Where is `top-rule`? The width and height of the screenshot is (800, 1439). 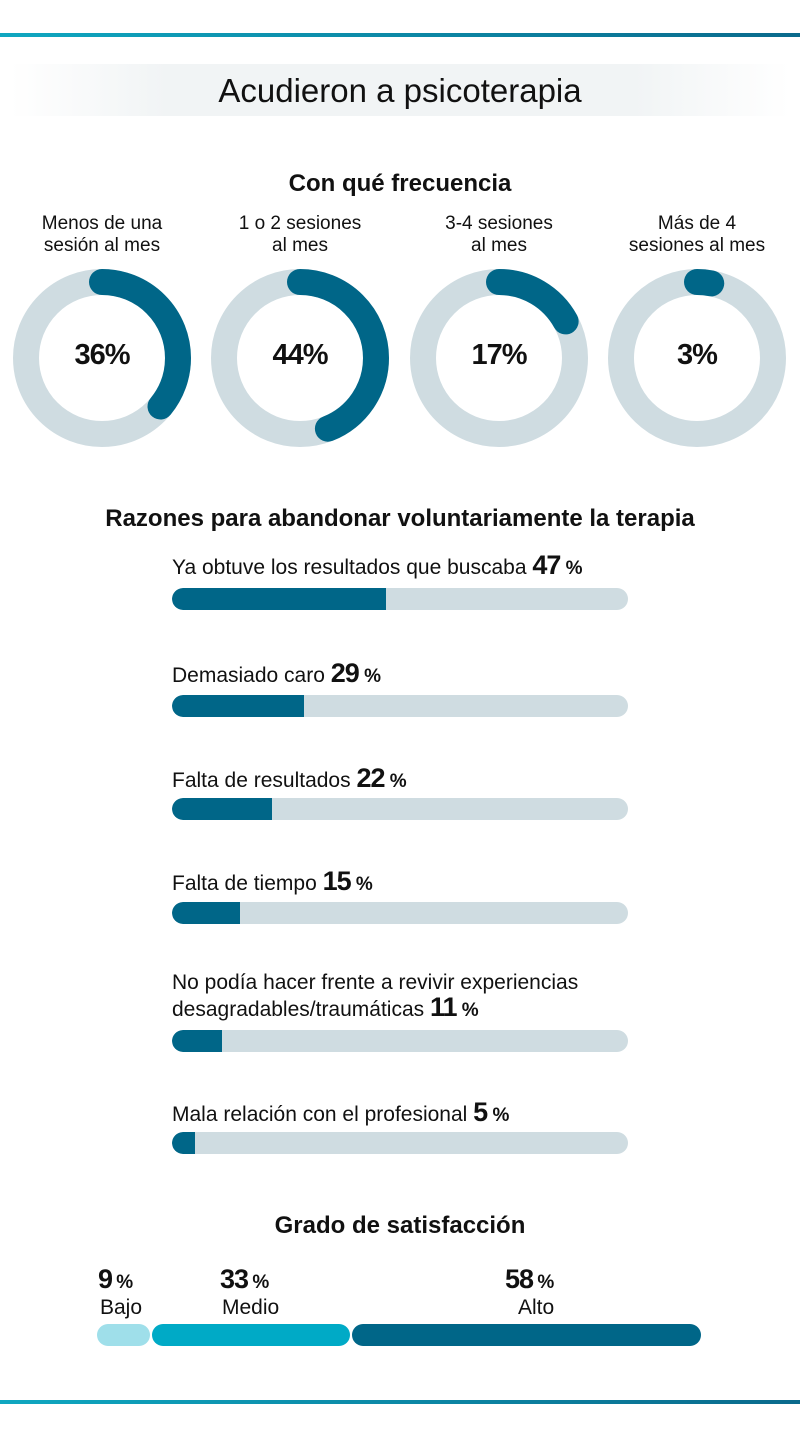 top-rule is located at coordinates (400, 35).